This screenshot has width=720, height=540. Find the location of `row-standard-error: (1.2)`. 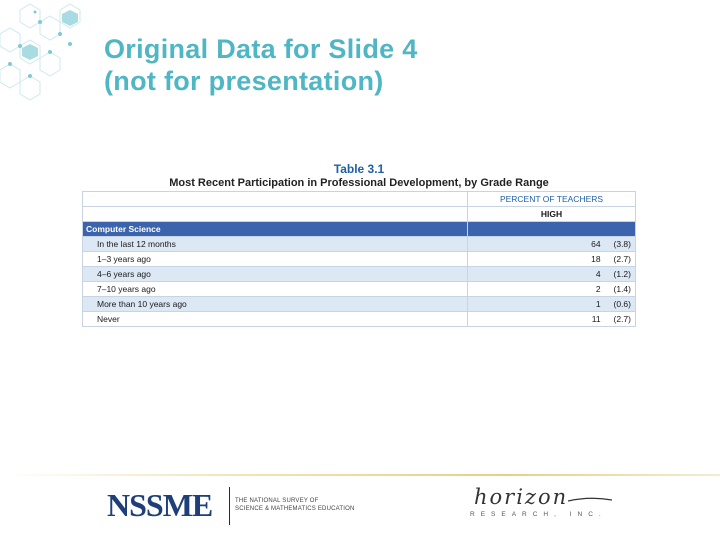

row-standard-error: (1.2) is located at coordinates (622, 274).